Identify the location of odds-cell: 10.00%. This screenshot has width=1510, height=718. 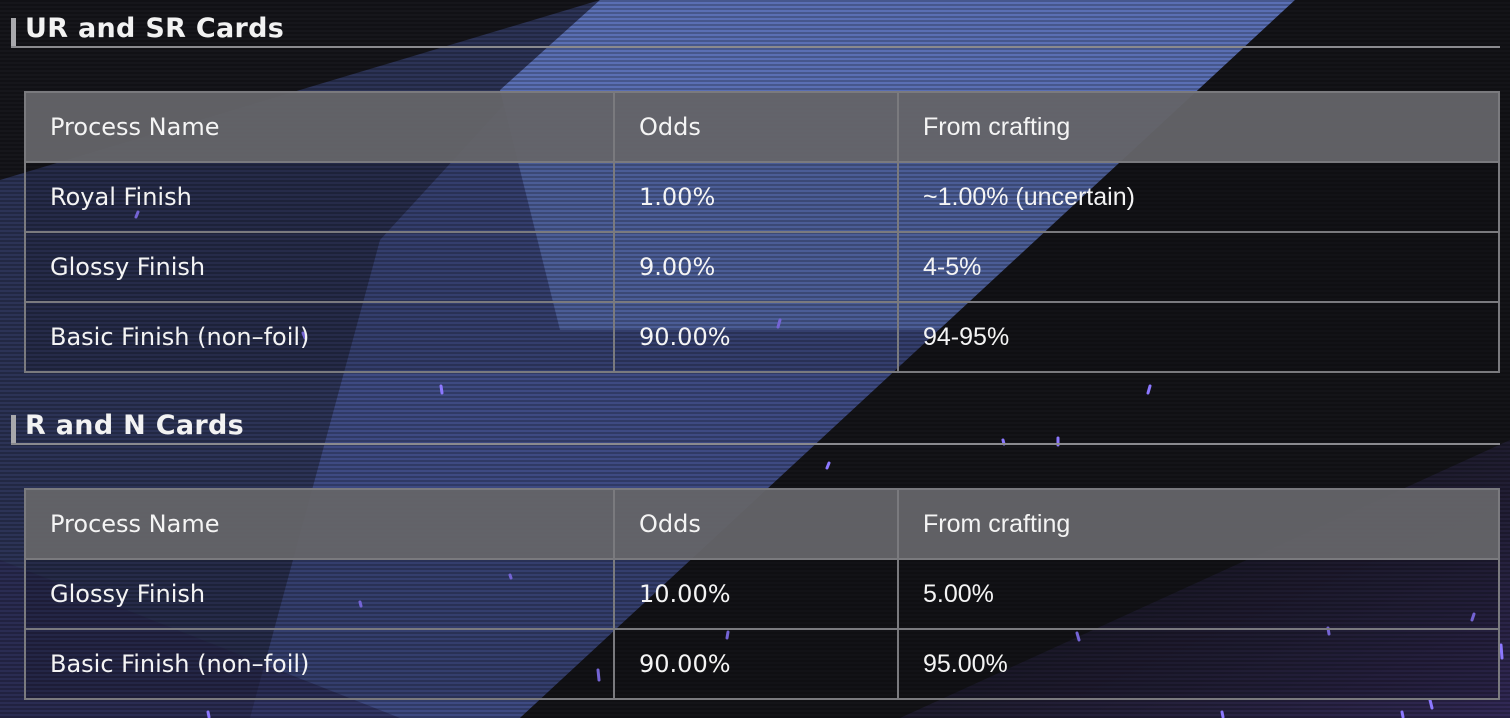
(756, 594).